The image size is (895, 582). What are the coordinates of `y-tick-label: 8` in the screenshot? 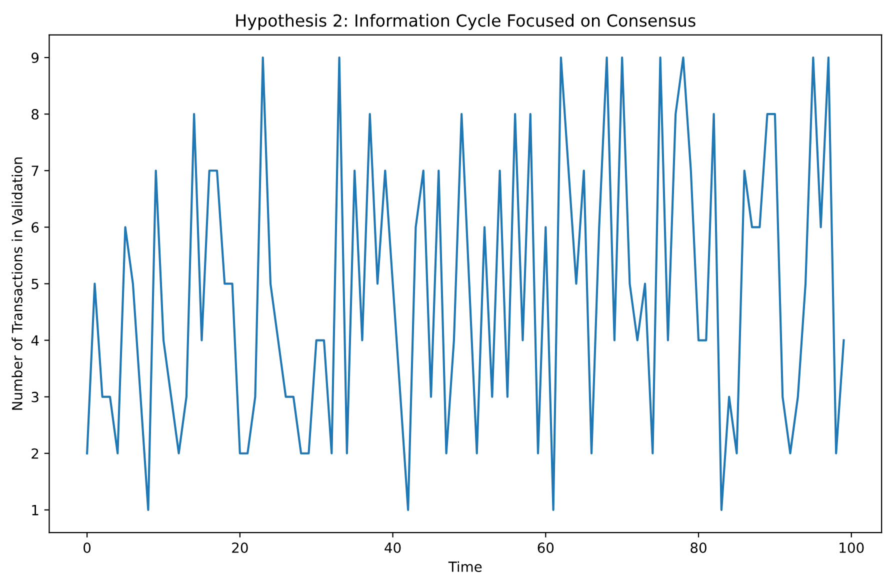 It's located at (35, 114).